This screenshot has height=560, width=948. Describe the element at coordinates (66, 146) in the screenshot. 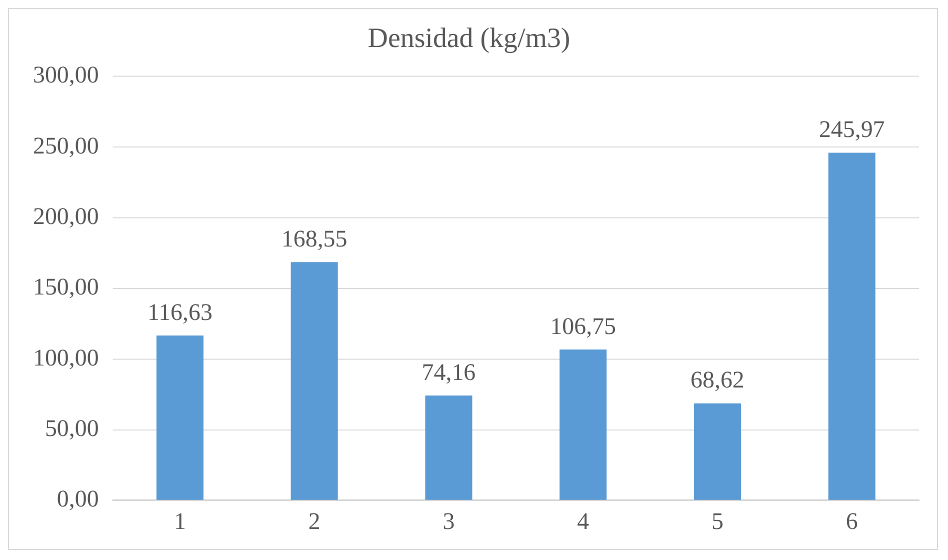

I see `y-tick-label: 250,00` at that location.